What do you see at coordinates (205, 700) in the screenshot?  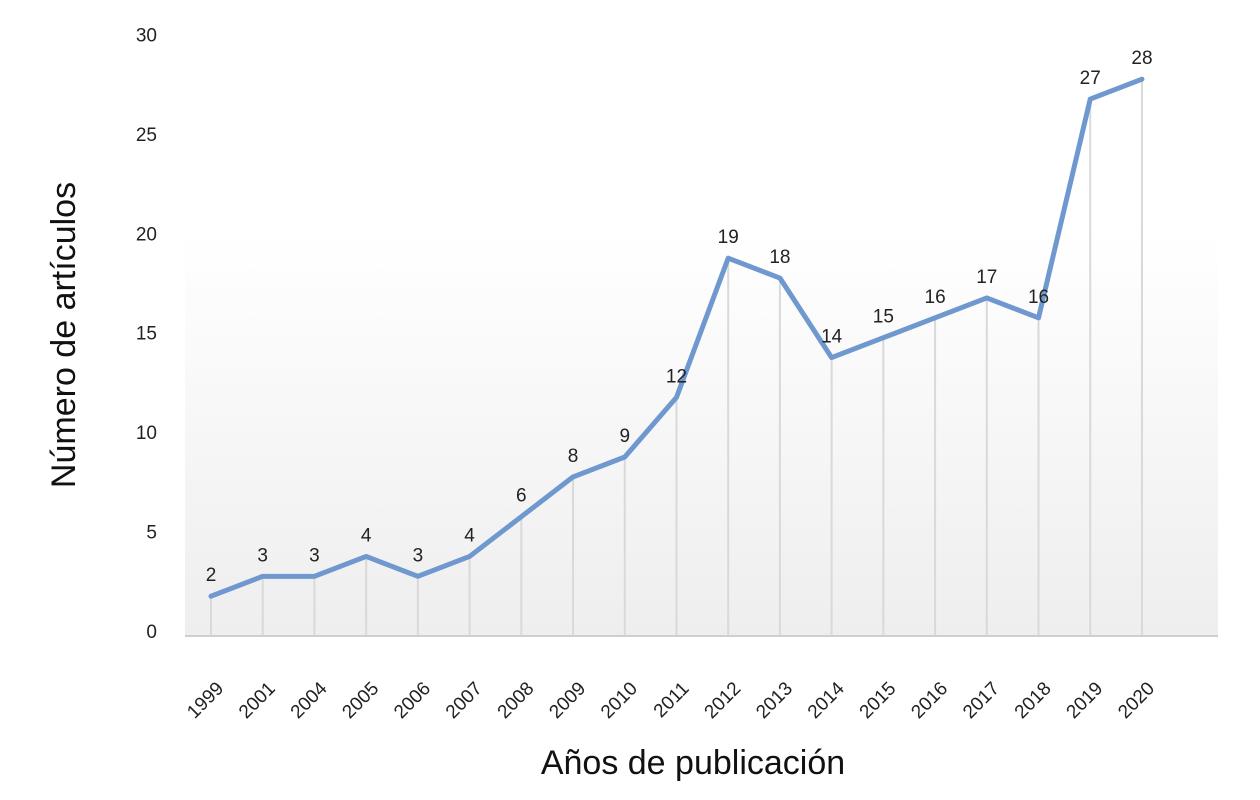 I see `x-tick-label: 1999` at bounding box center [205, 700].